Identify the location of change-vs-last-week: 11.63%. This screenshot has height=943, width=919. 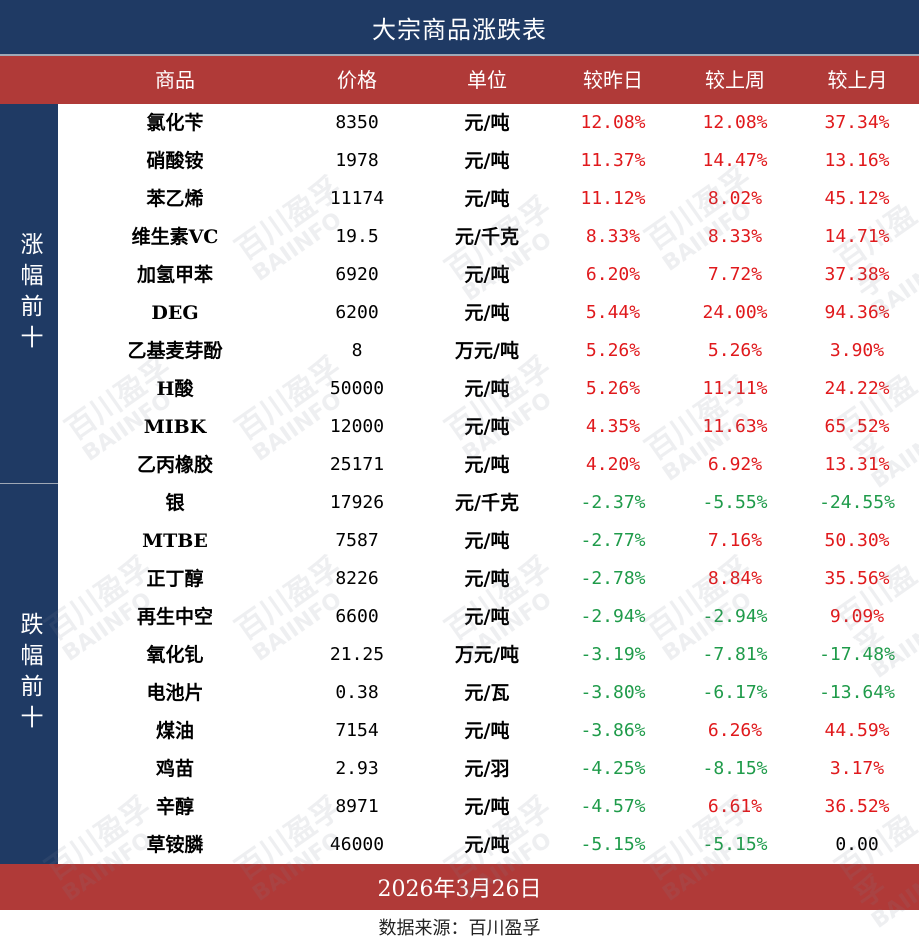
(735, 426).